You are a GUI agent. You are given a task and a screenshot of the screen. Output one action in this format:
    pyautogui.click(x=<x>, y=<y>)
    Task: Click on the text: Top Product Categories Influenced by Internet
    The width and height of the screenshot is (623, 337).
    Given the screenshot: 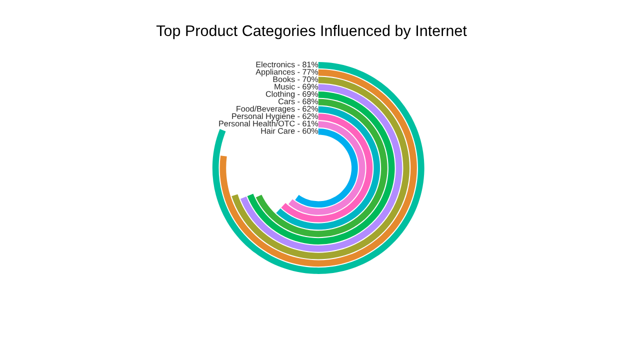 What is the action you would take?
    pyautogui.click(x=311, y=32)
    